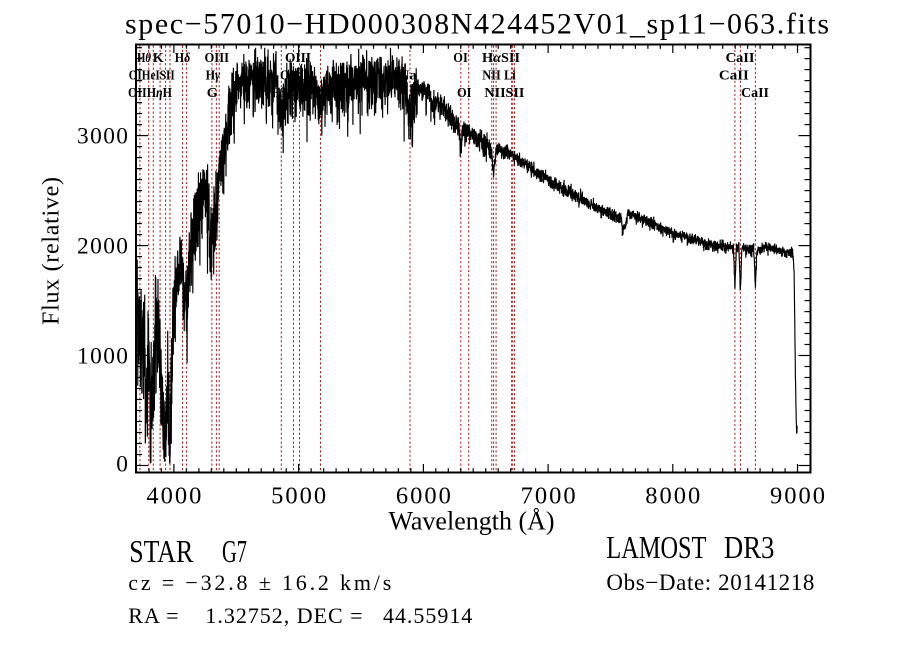 This screenshot has height=649, width=900. I want to click on svg-text: 1000, so click(102, 356).